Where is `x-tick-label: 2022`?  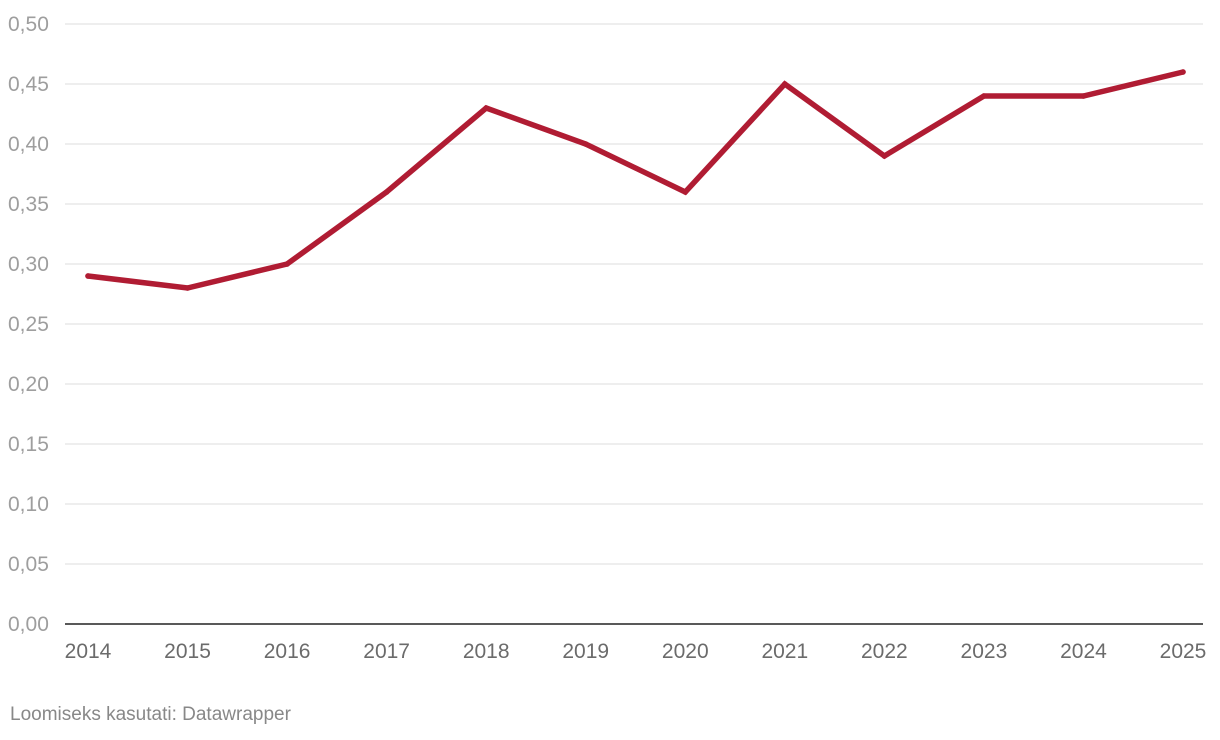
x-tick-label: 2022 is located at coordinates (884, 651).